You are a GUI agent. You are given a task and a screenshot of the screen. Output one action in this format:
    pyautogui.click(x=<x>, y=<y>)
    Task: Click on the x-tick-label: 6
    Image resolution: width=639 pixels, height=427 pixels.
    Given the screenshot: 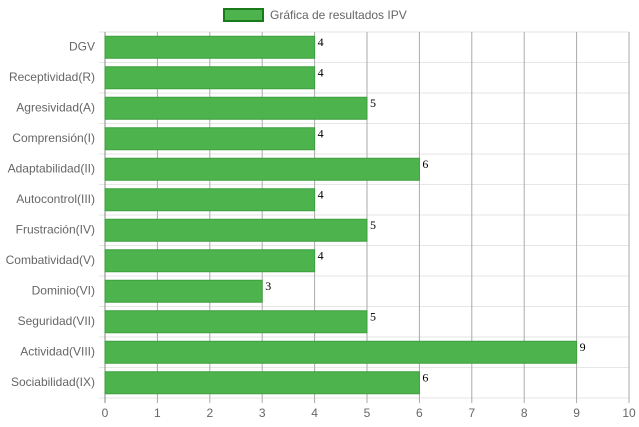 What is the action you would take?
    pyautogui.click(x=419, y=413)
    